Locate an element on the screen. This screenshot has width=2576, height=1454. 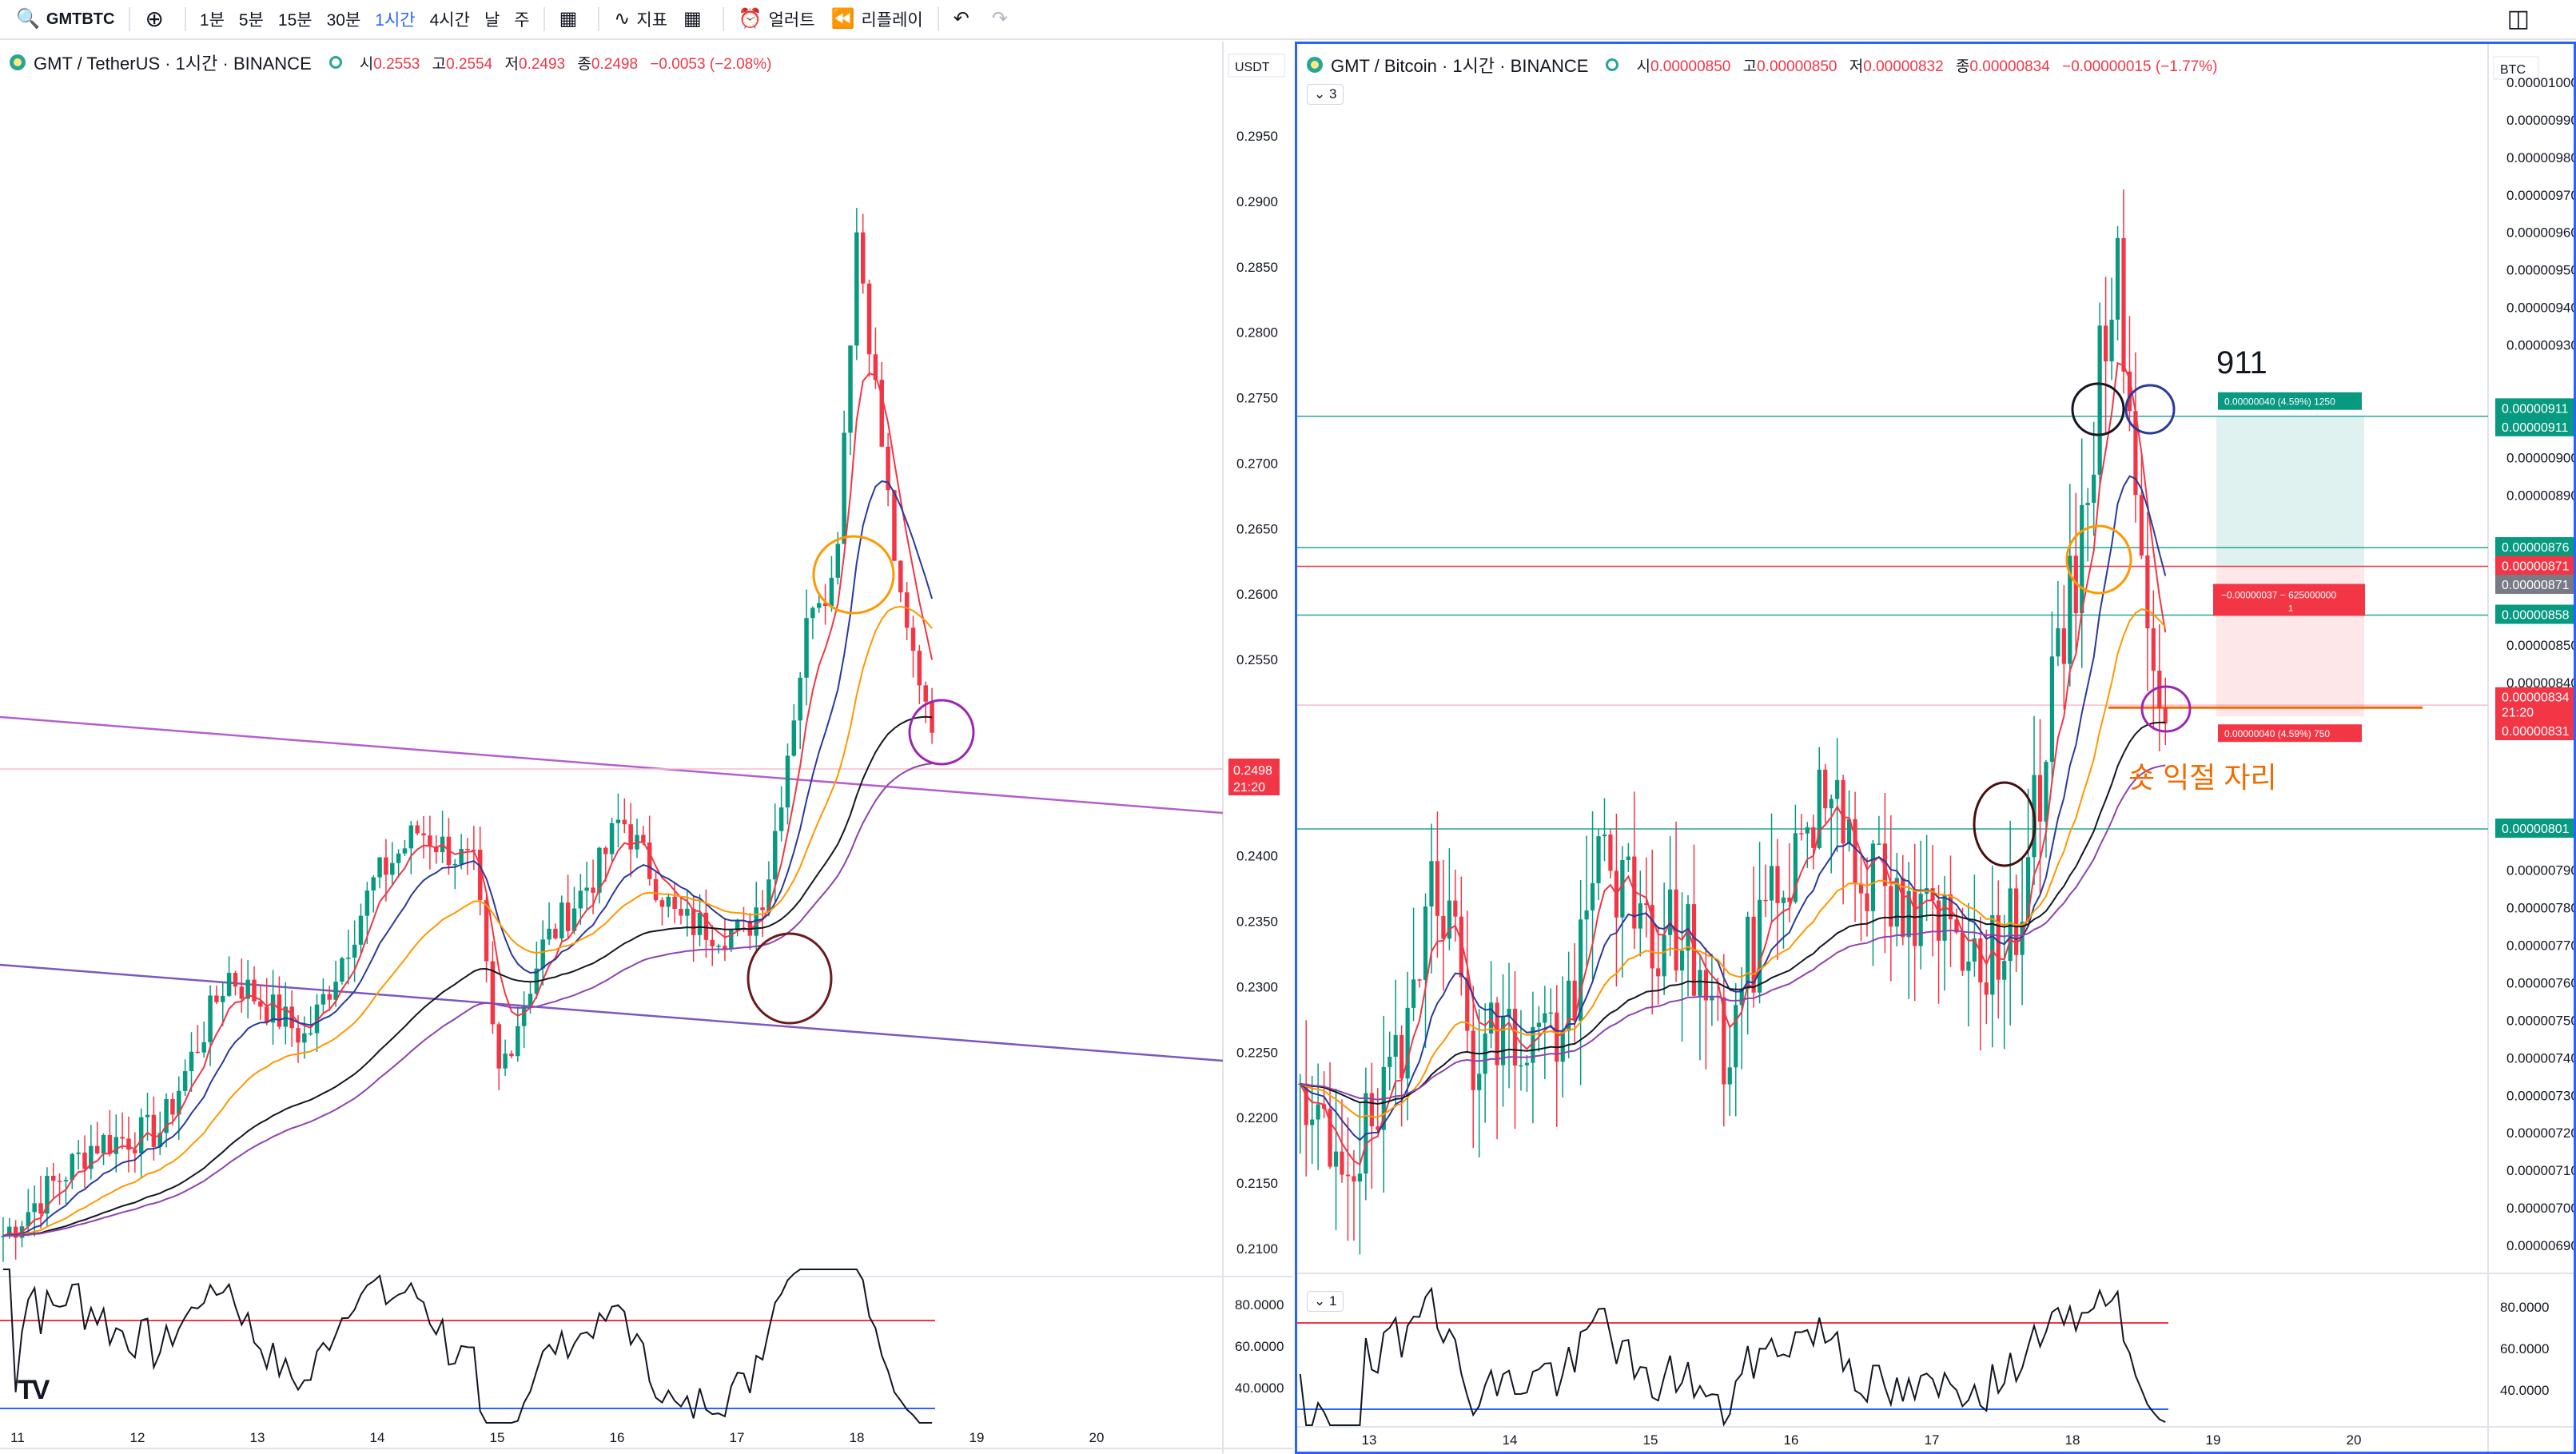
indicators-collapse-button: ⌄ 3 is located at coordinates (1325, 94).